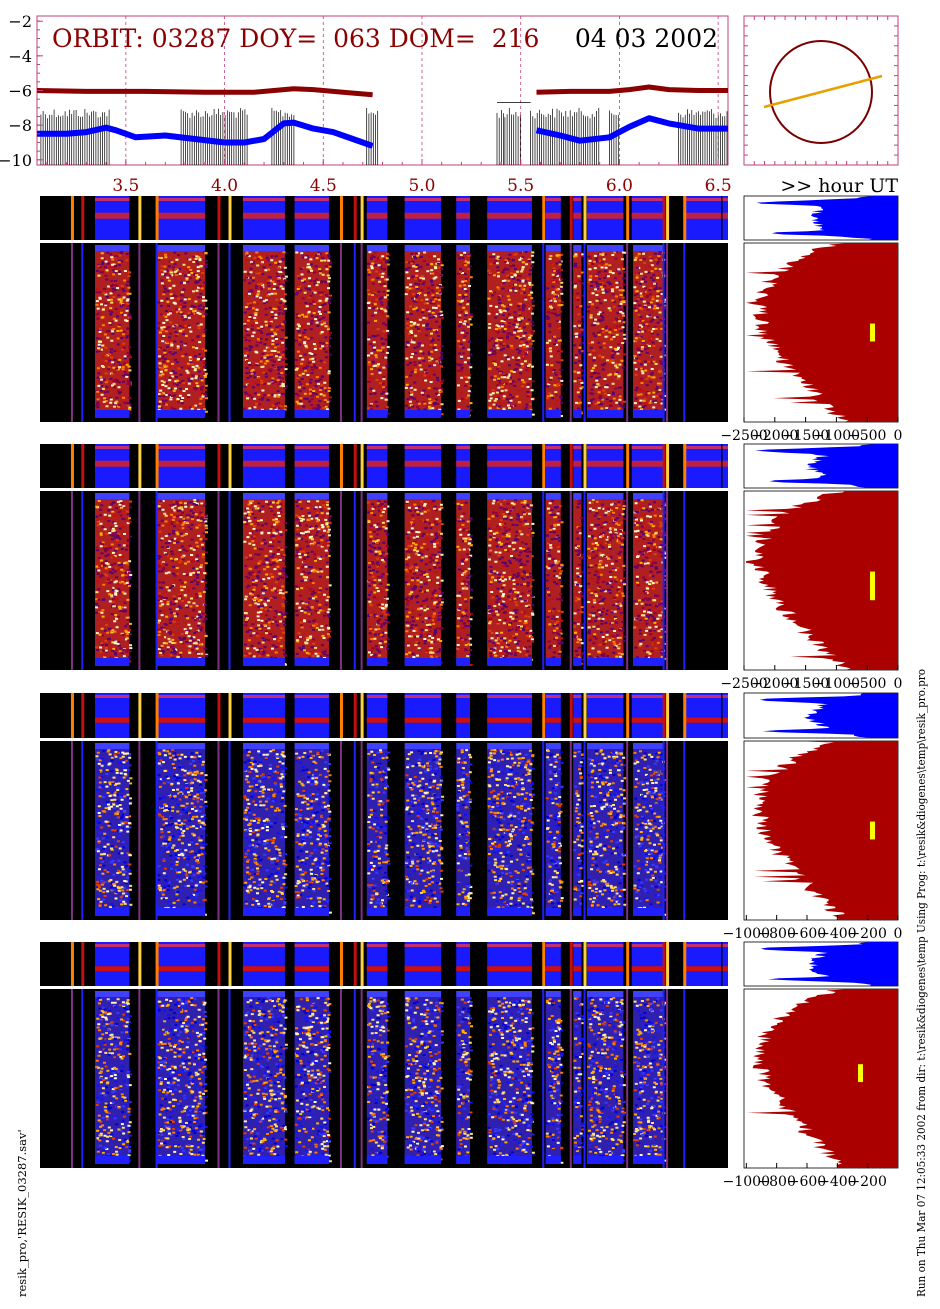 This screenshot has height=1309, width=940. I want to click on histogram-tick-label: −1000, so click(746, 1182).